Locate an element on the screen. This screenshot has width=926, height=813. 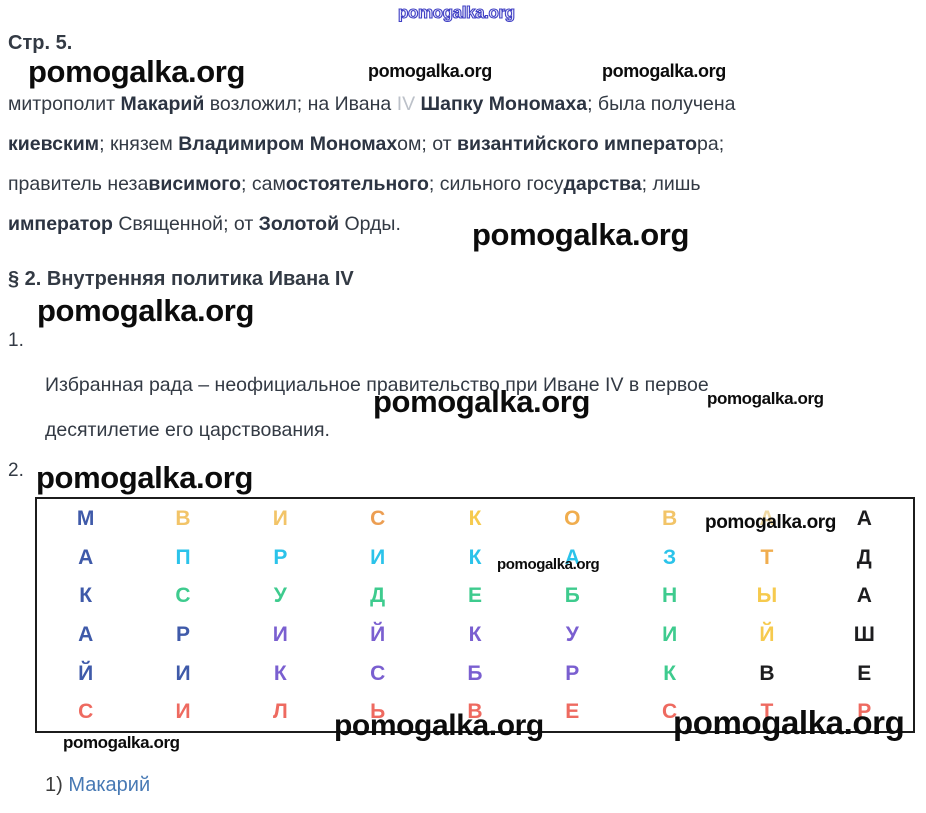
text-segment: ; князем is located at coordinates (139, 144).